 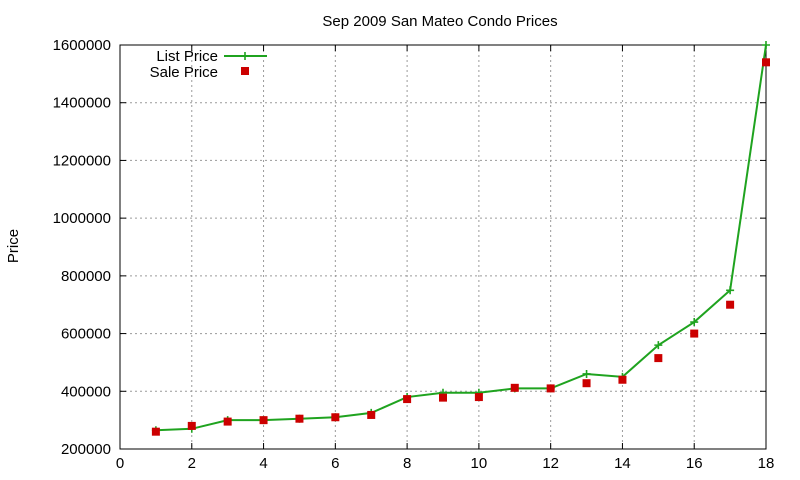 What do you see at coordinates (479, 463) in the screenshot?
I see `x-tick-label: 10` at bounding box center [479, 463].